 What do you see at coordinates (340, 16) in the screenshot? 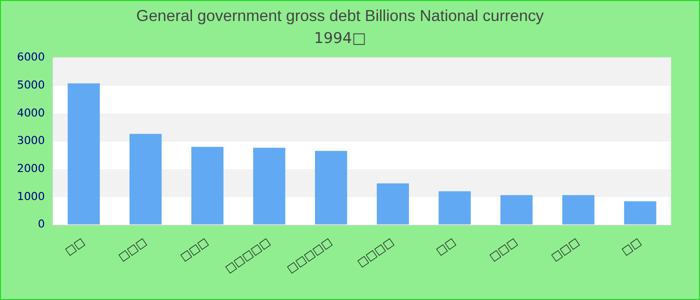
I see `chart-title: General government gross debt Billions National currency` at bounding box center [340, 16].